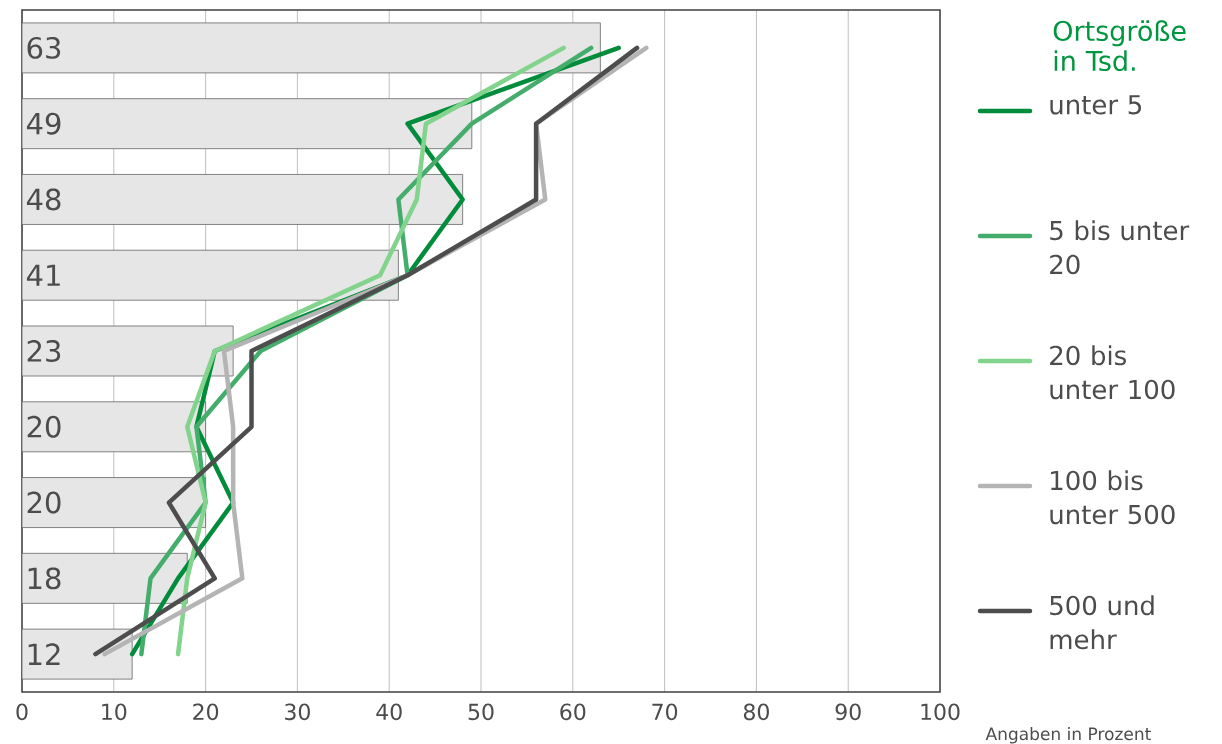 This screenshot has width=1222, height=744. What do you see at coordinates (848, 712) in the screenshot?
I see `x-tick-label: 90` at bounding box center [848, 712].